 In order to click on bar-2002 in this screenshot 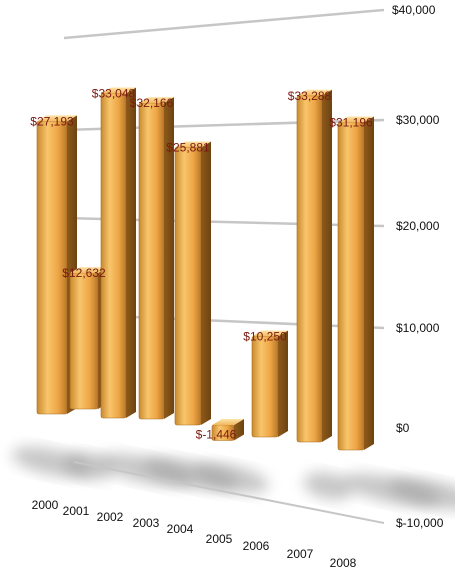, I will do `click(118, 253)`.